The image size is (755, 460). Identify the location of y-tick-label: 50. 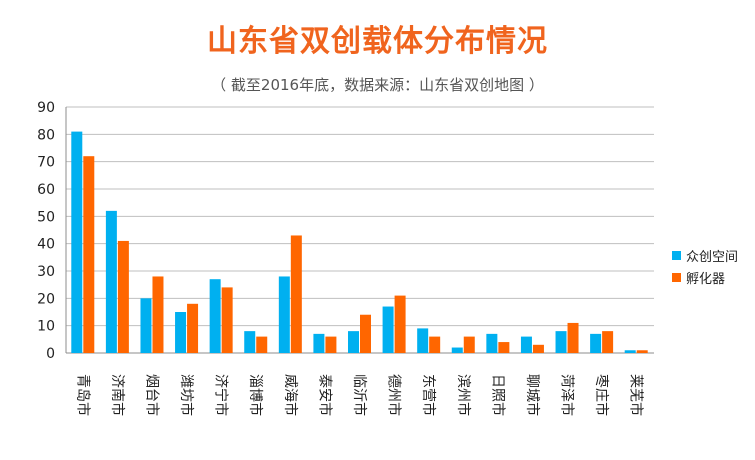
(46, 217).